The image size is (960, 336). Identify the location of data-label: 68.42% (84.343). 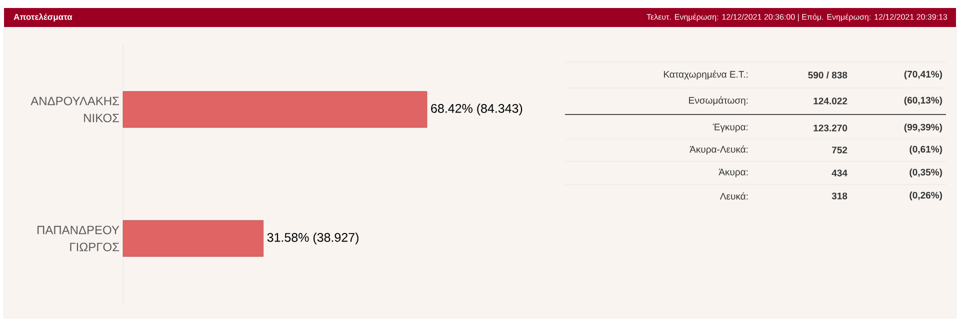
(476, 110).